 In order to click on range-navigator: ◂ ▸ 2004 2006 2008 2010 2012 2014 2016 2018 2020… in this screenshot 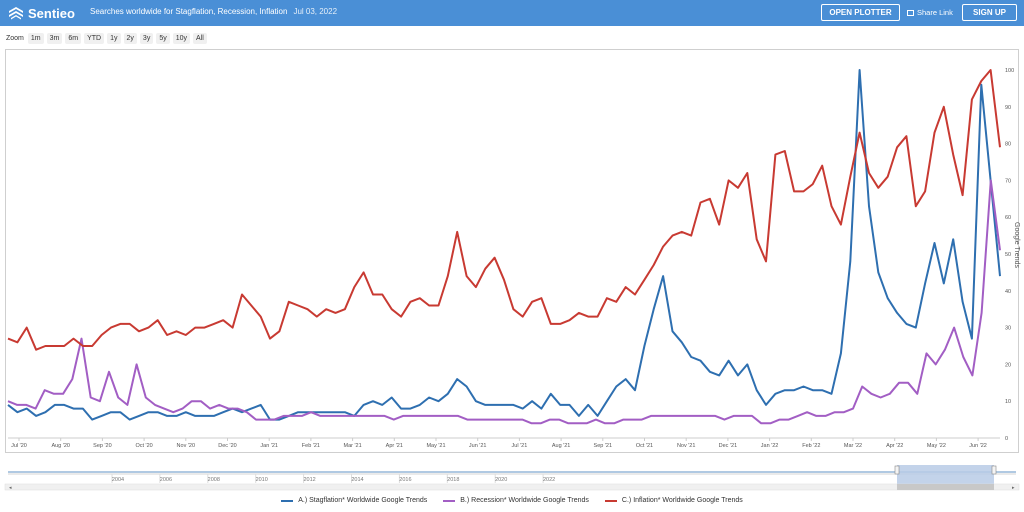, I will do `click(512, 475)`.